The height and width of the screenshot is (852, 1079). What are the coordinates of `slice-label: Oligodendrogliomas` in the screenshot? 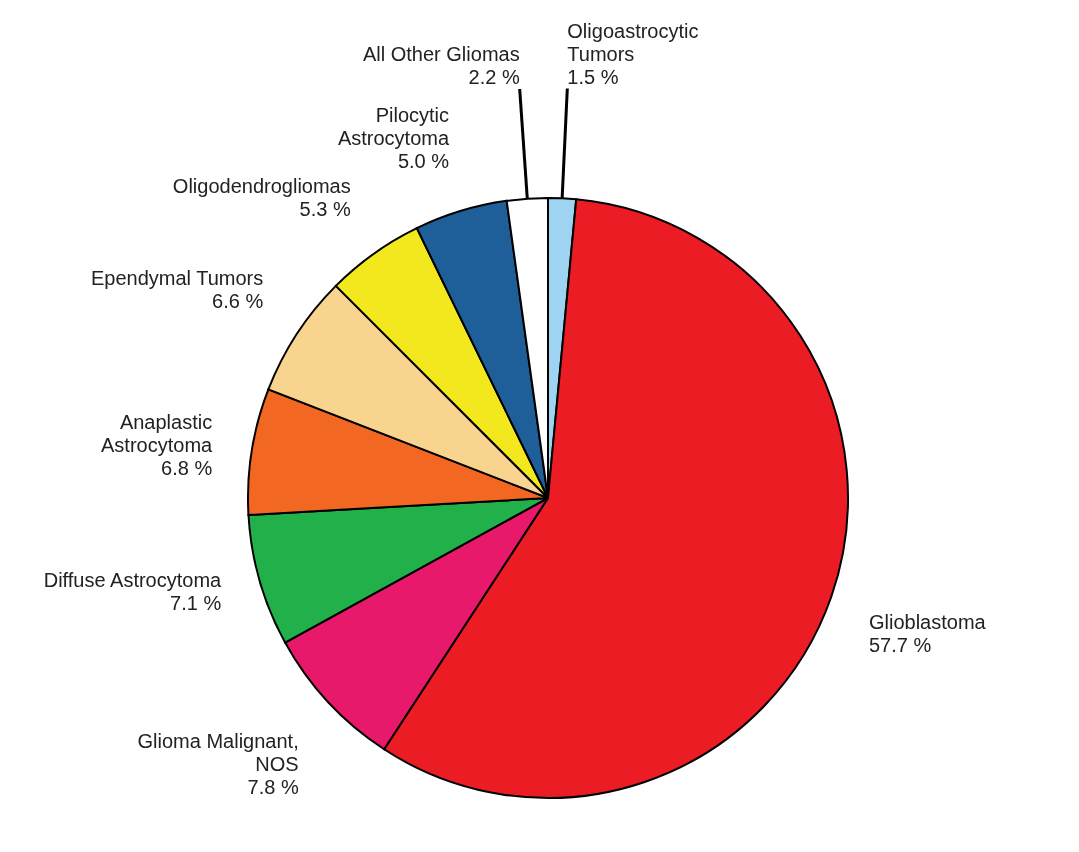 It's located at (261, 186).